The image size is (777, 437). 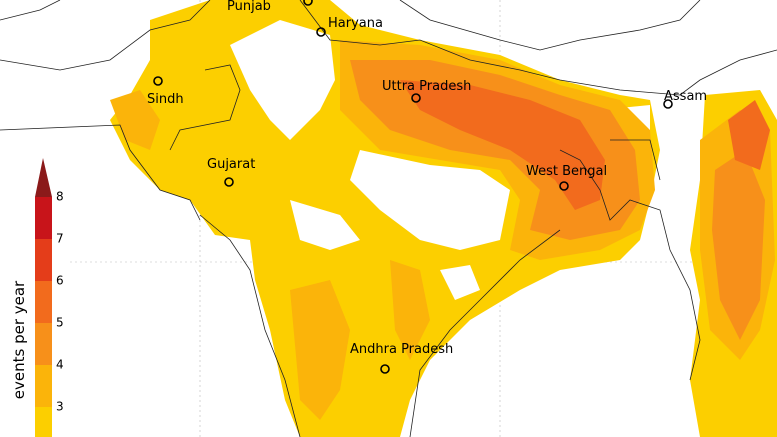 What do you see at coordinates (60, 239) in the screenshot?
I see `colorbar-tick-label: 7` at bounding box center [60, 239].